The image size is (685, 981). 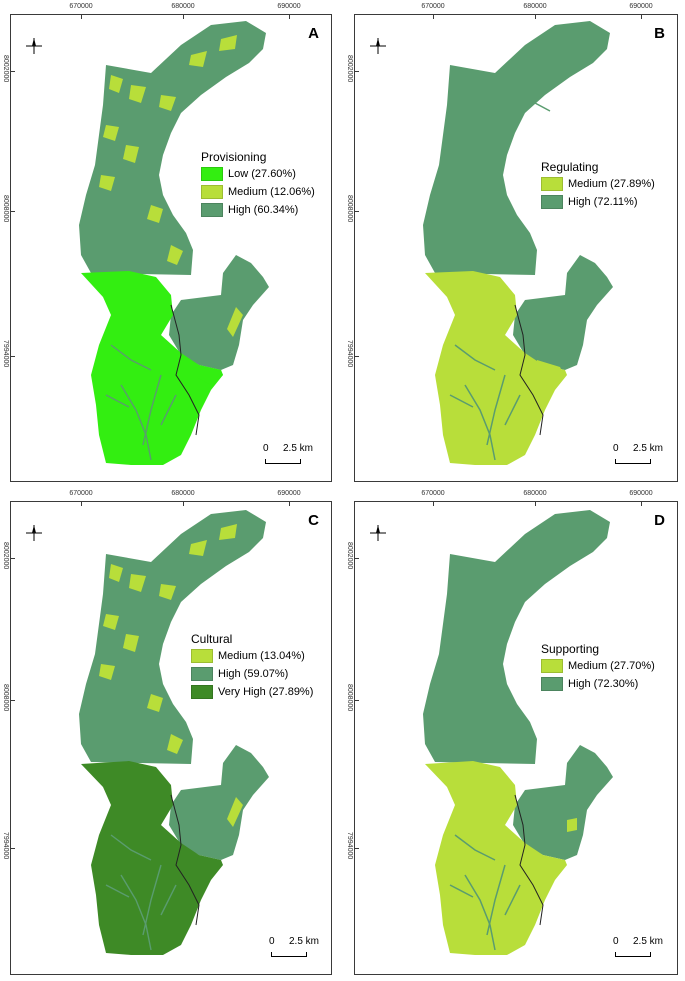 What do you see at coordinates (202, 692) in the screenshot?
I see `legend-swatch-very-high` at bounding box center [202, 692].